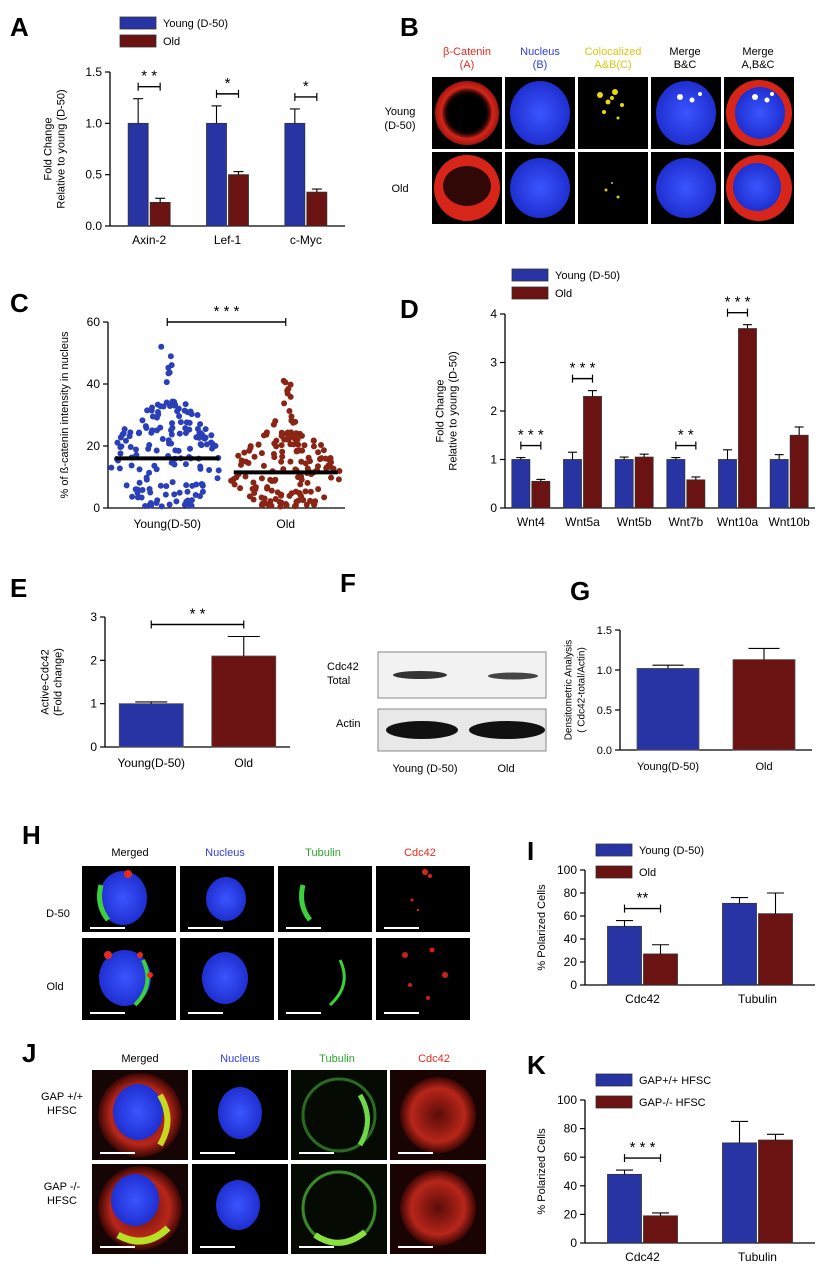 The width and height of the screenshot is (823, 1271). What do you see at coordinates (323, 853) in the screenshot?
I see `panel-h-col-tubulin: Tubulin` at bounding box center [323, 853].